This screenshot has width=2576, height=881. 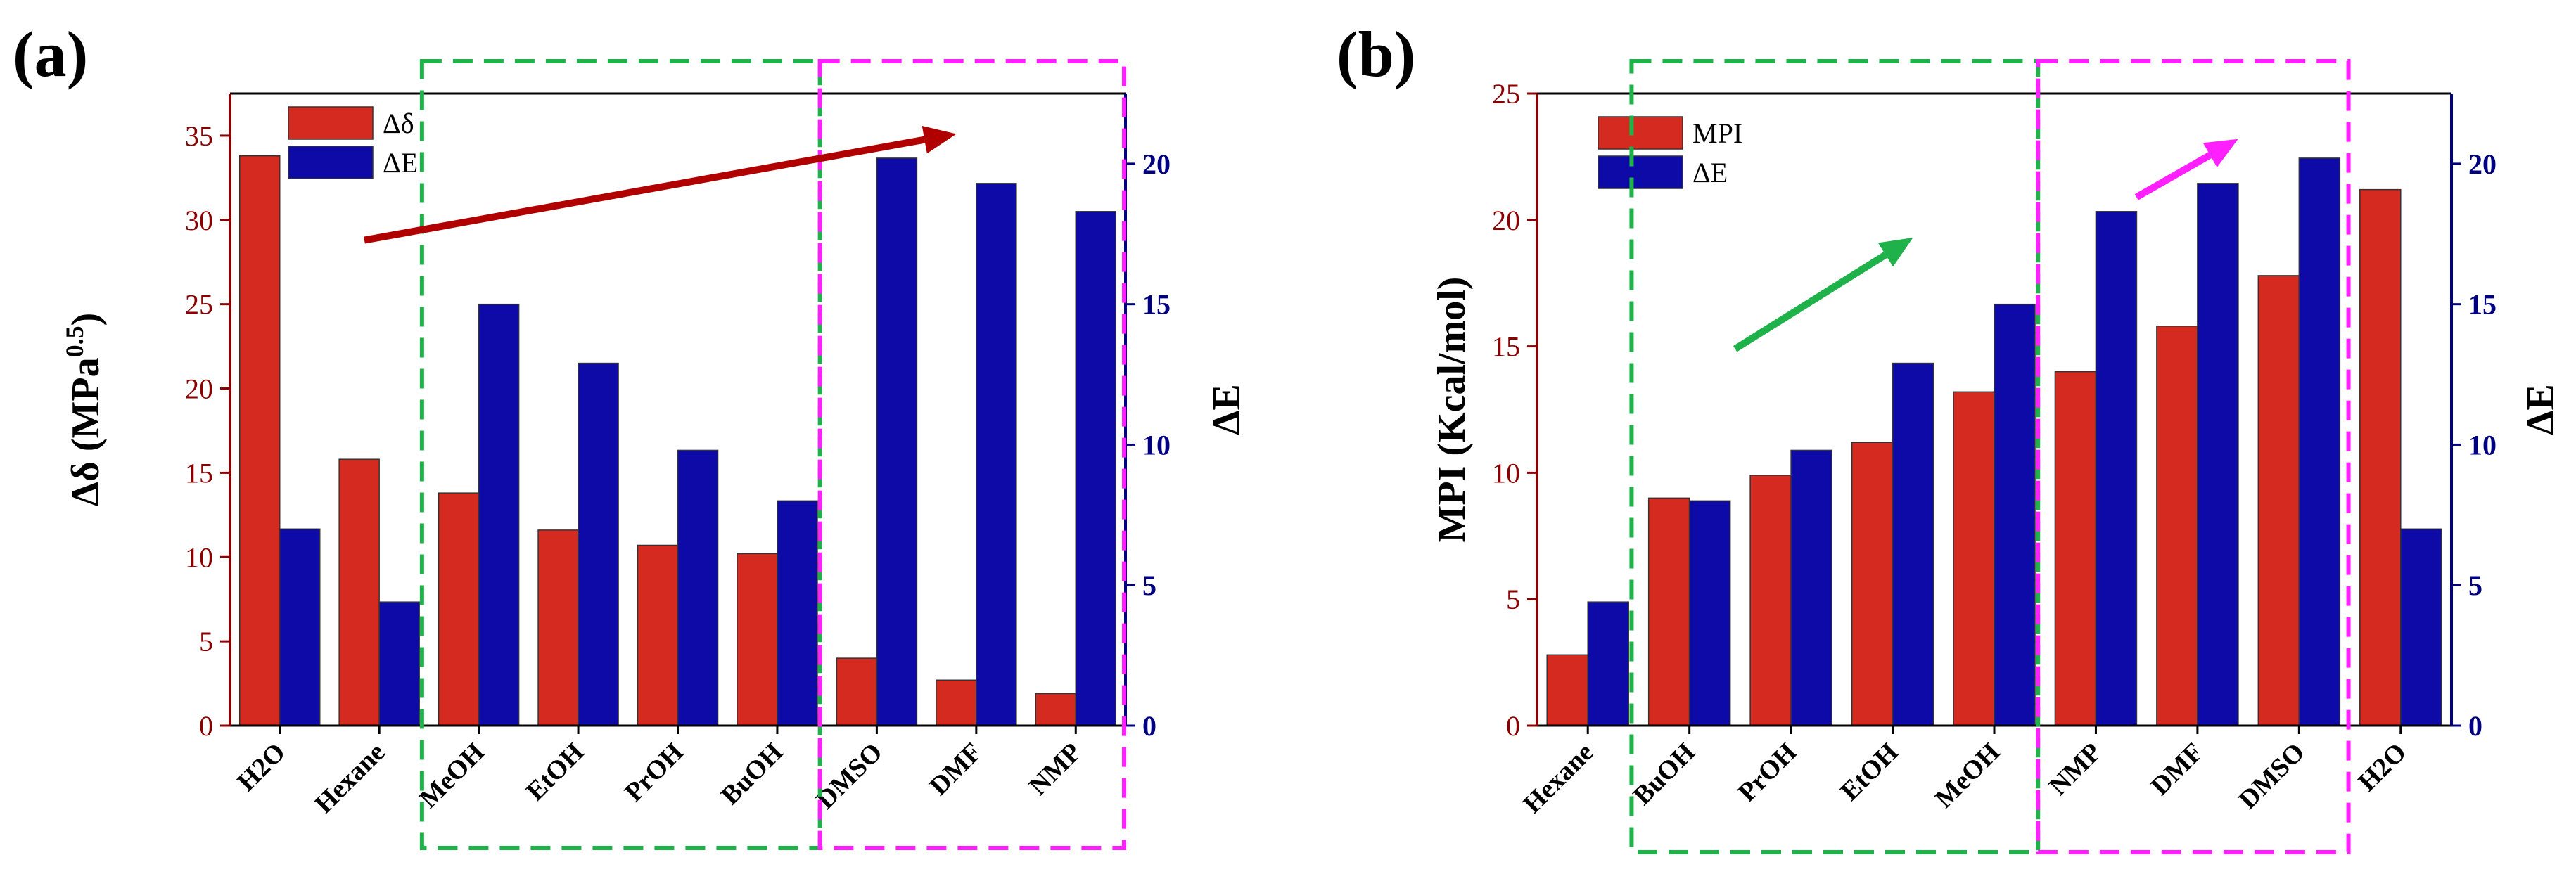 I want to click on y-axis-left-title: Δδ (MPa0.5), so click(x=84, y=410).